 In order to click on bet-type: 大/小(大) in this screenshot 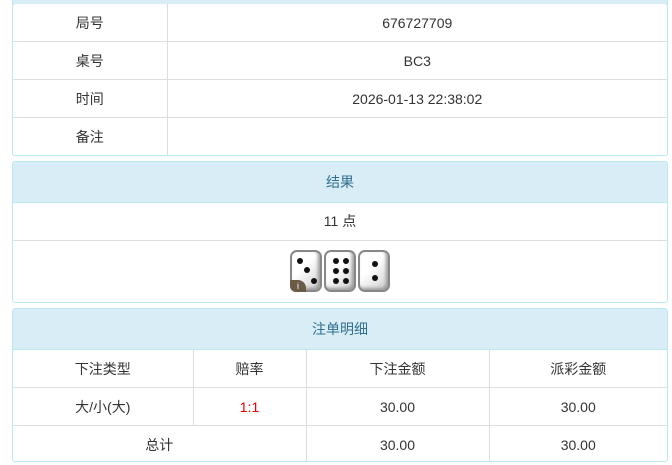, I will do `click(103, 406)`.